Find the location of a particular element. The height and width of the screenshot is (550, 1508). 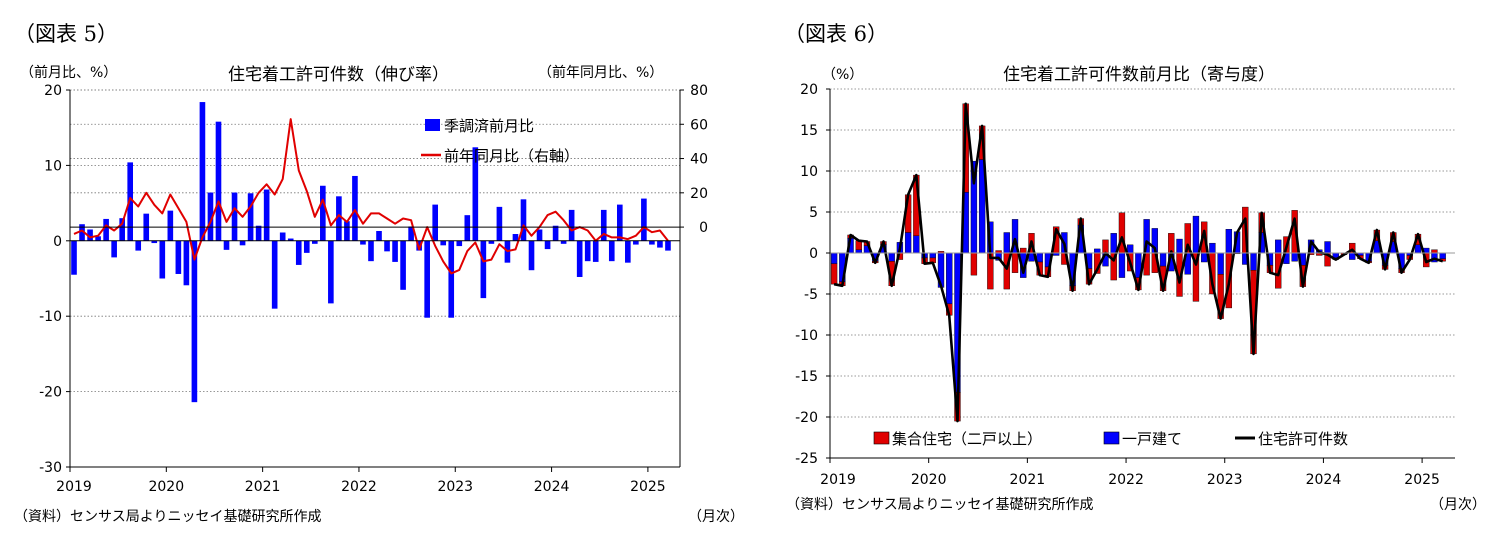

left-tick-label: -20 is located at coordinates (50, 393).